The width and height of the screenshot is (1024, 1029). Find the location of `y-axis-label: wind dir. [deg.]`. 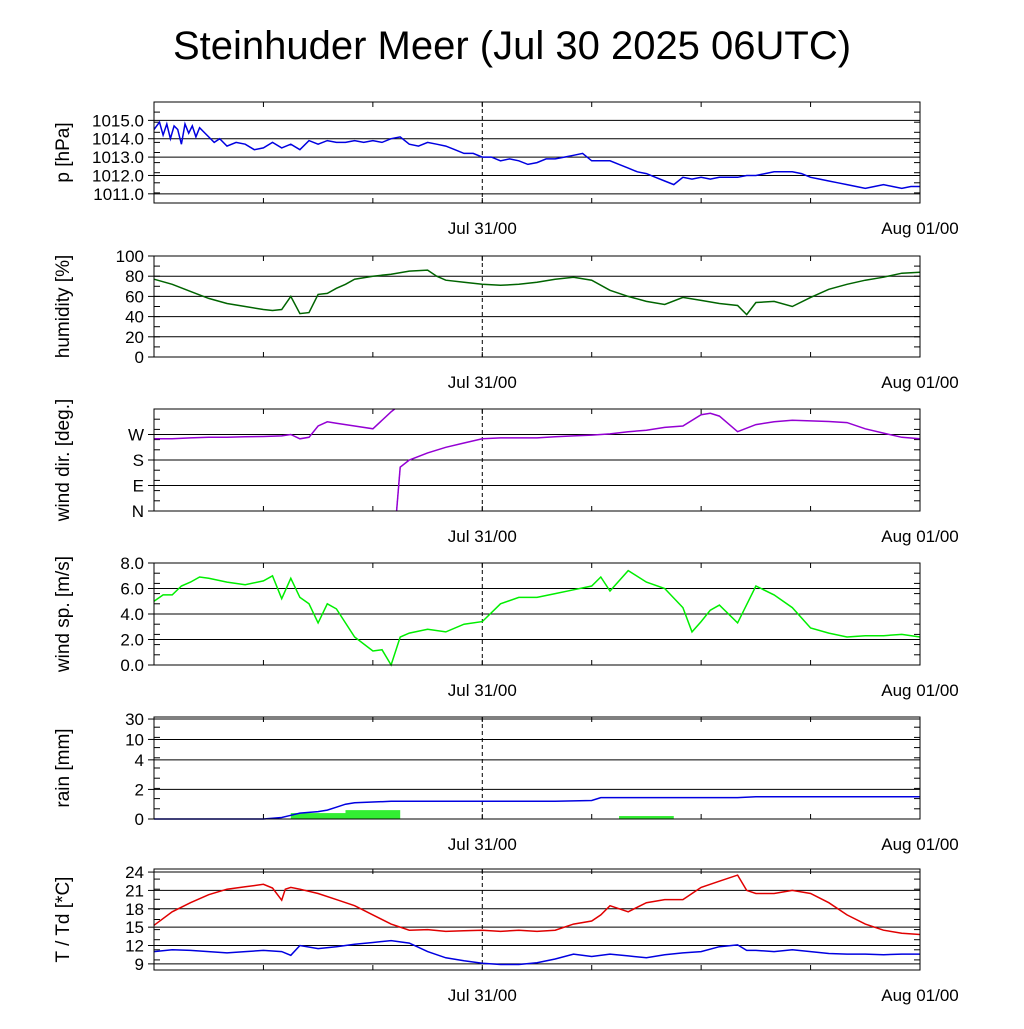

y-axis-label: wind dir. [deg.] is located at coordinates (63, 461).